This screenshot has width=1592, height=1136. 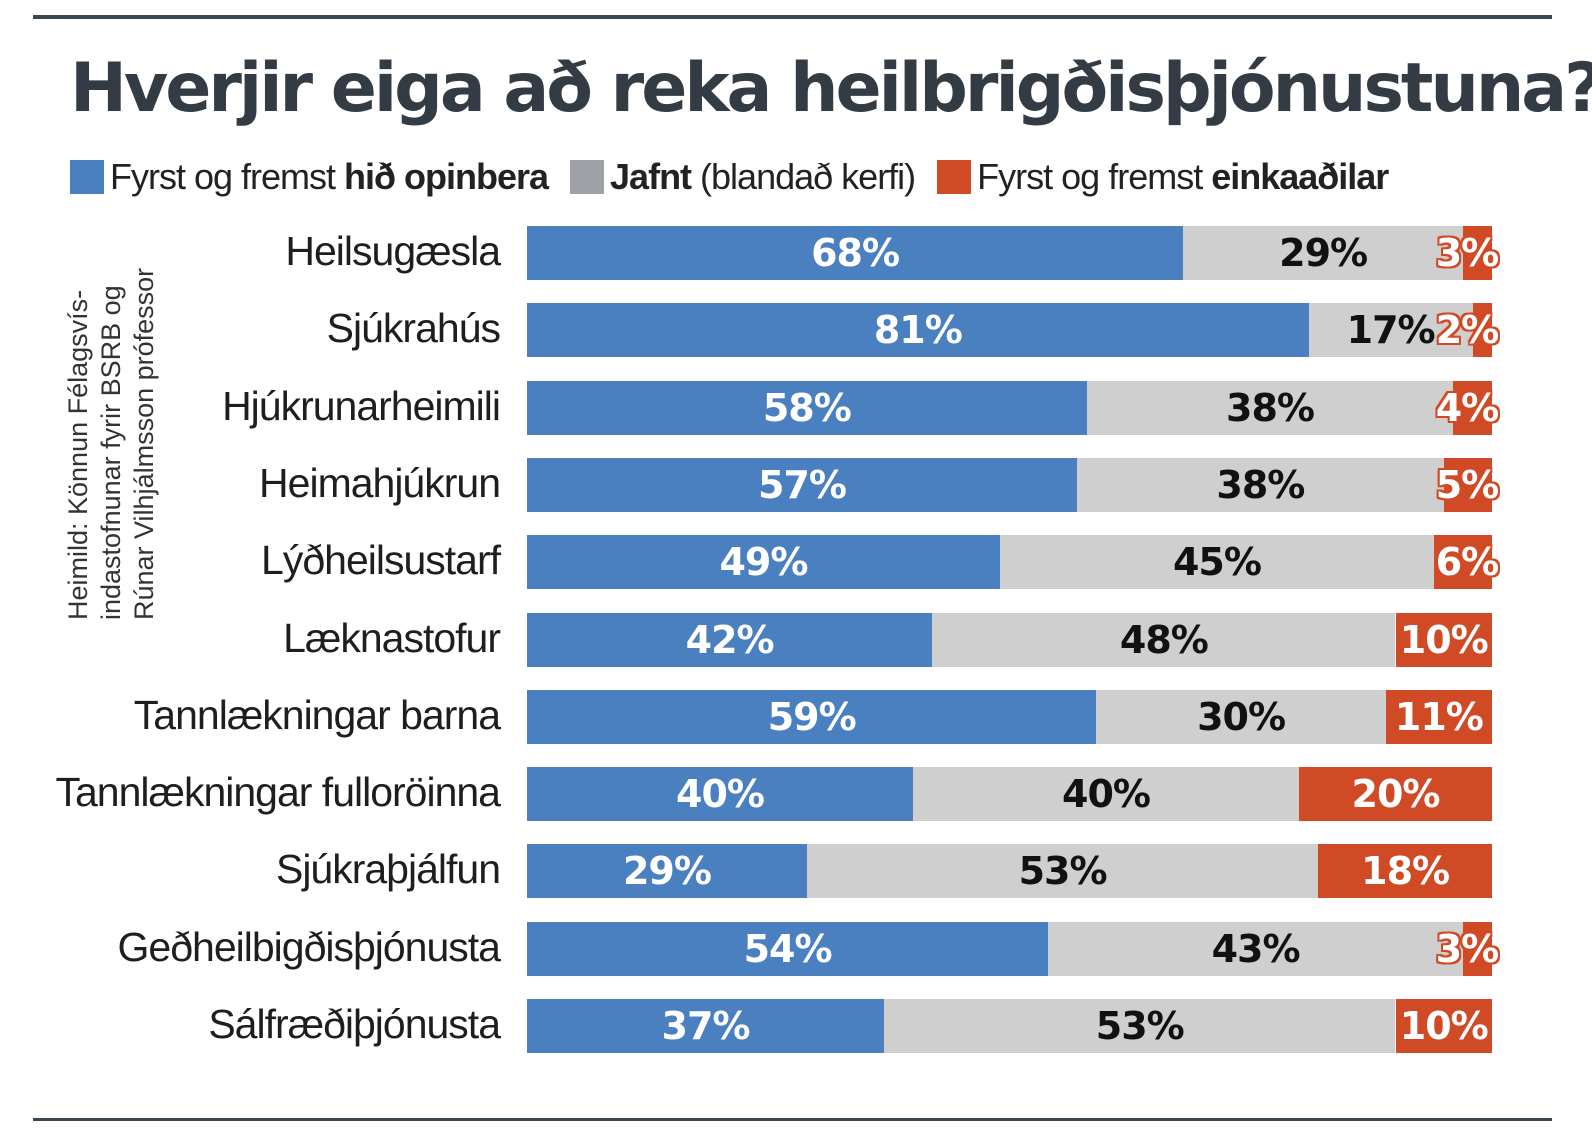 I want to click on data-label-mixed: 45%, so click(x=1217, y=562).